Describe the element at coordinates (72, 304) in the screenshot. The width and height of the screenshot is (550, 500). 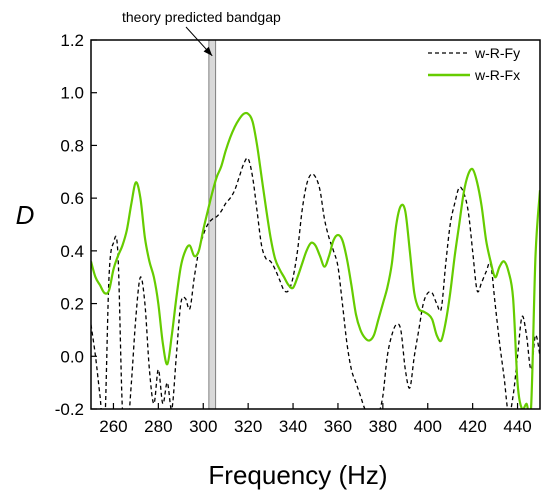
I see `y-tick-label: 0.2` at that location.